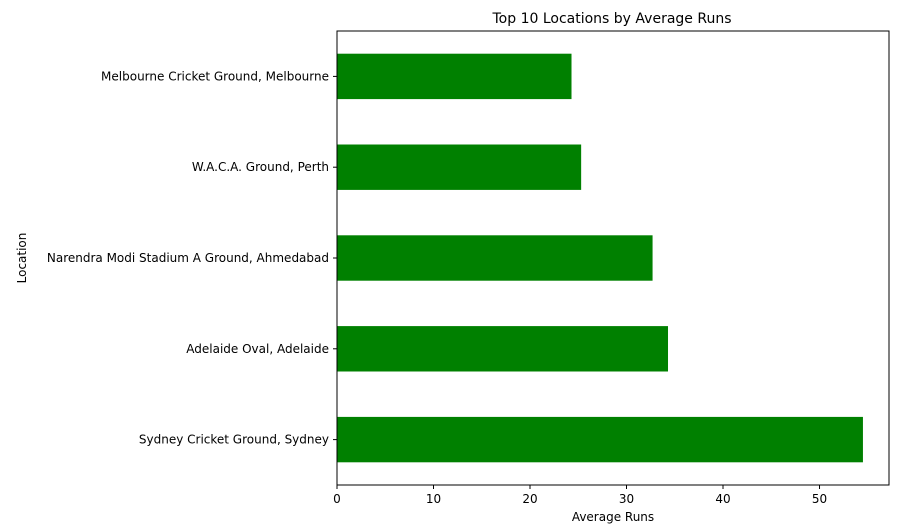  What do you see at coordinates (260, 167) in the screenshot?
I see `y-tick-label: W.A.C.A. Ground, Perth` at bounding box center [260, 167].